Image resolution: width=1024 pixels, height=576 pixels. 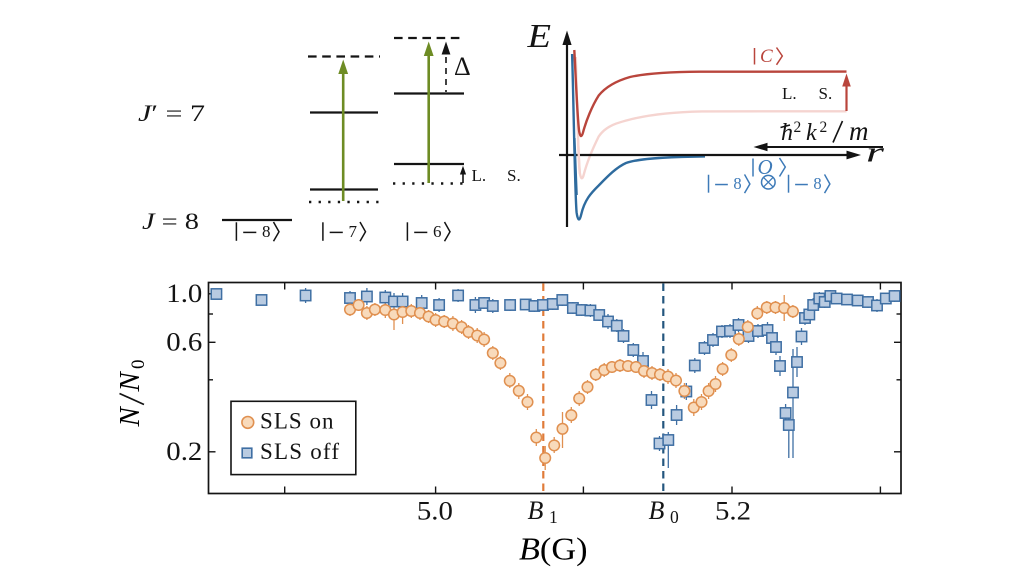 What do you see at coordinates (184, 451) in the screenshot?
I see `svg-text: 0.2` at bounding box center [184, 451].